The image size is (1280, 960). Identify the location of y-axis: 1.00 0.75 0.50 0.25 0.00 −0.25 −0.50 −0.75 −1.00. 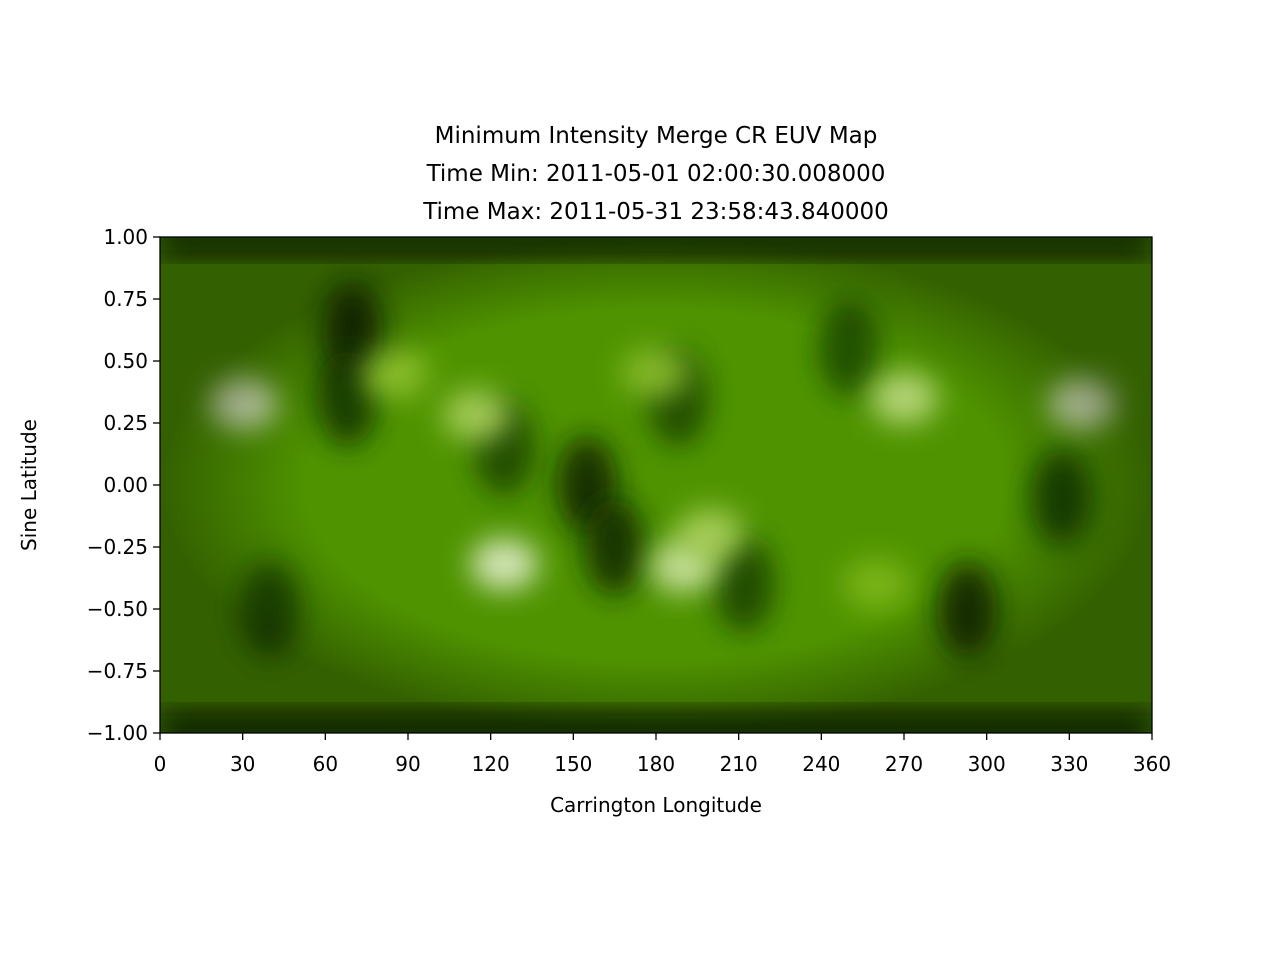
(123, 485).